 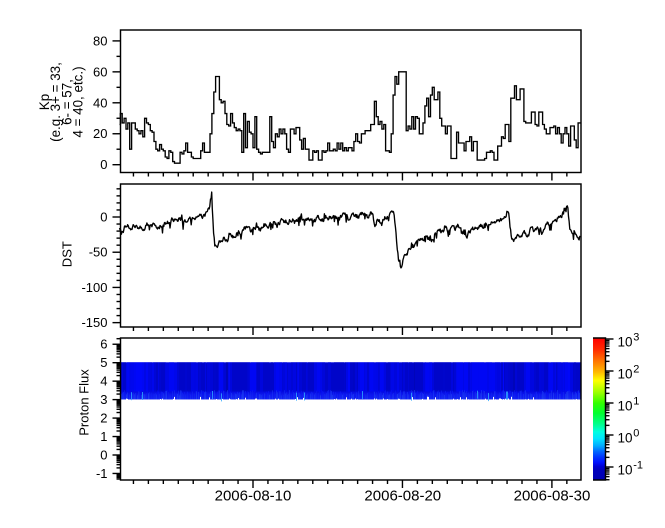 What do you see at coordinates (94, 322) in the screenshot?
I see `svg-text: -150` at bounding box center [94, 322].